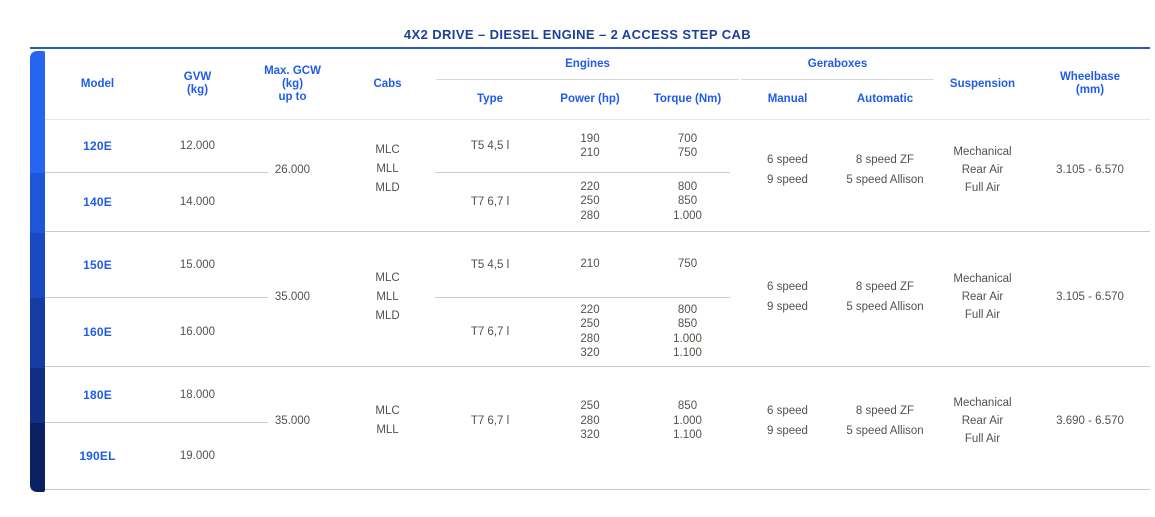  Describe the element at coordinates (590, 146) in the screenshot. I see `power-cell: 190 210` at that location.